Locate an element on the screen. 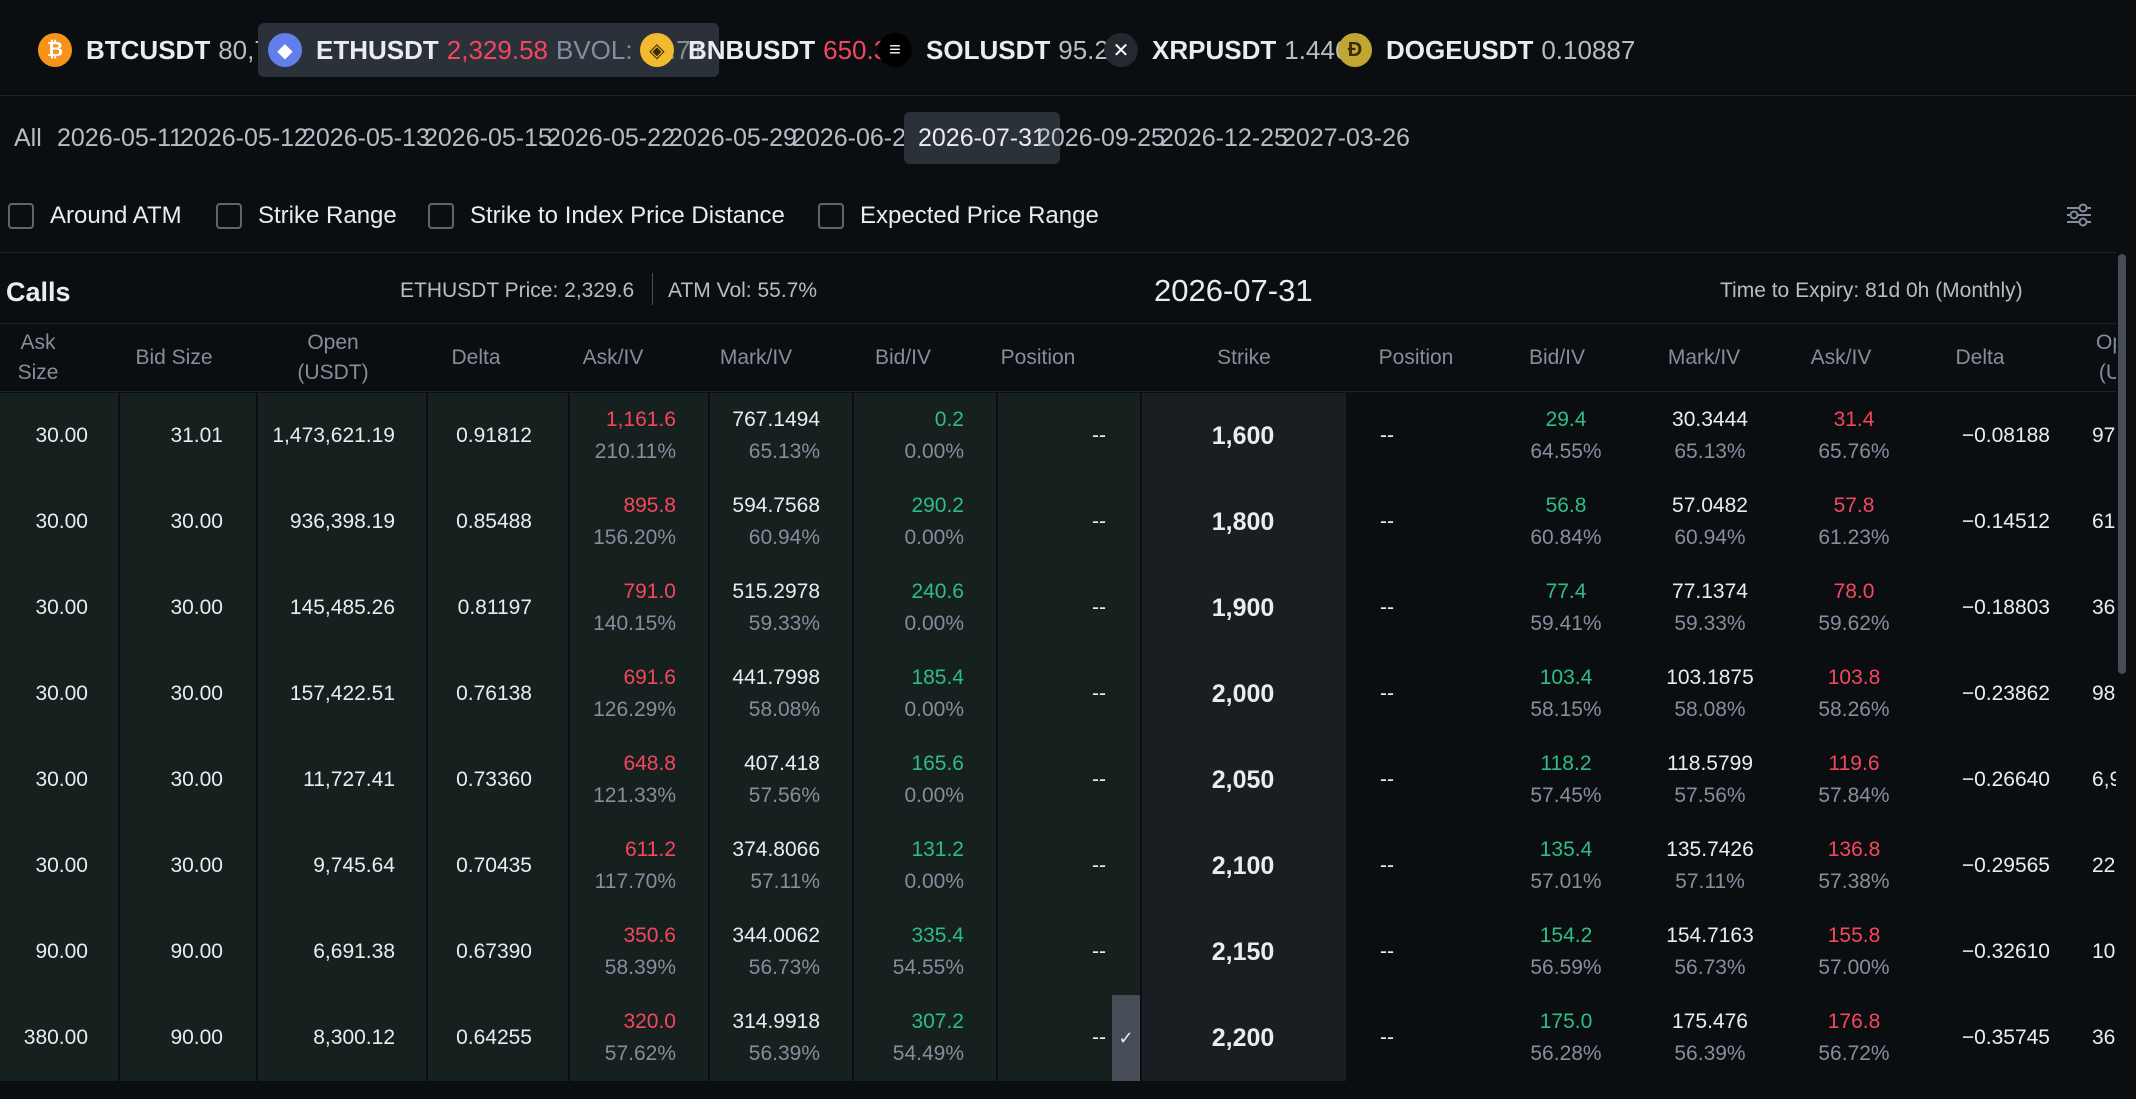 The image size is (2136, 1099). call-mark: 374.8066 57.11% is located at coordinates (765, 866).